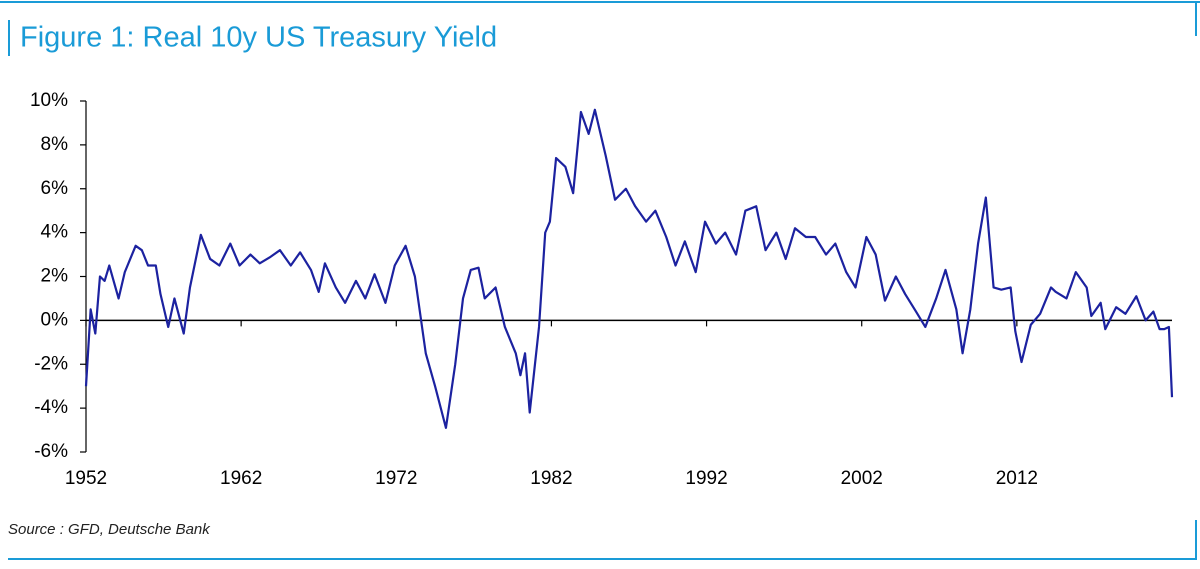 Image resolution: width=1200 pixels, height=569 pixels. I want to click on x-tick-label: 1962, so click(241, 478).